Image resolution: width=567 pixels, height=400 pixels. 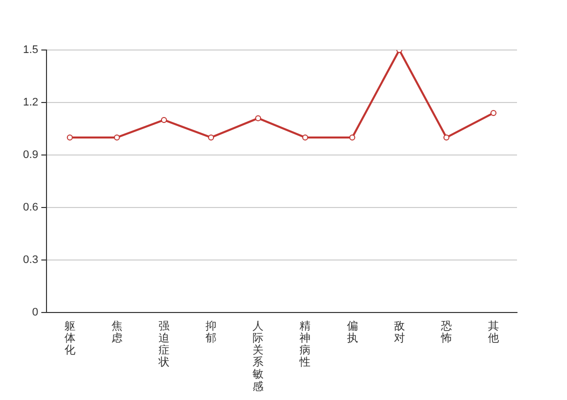 I want to click on x-tick-label: 抑郁, so click(x=211, y=331).